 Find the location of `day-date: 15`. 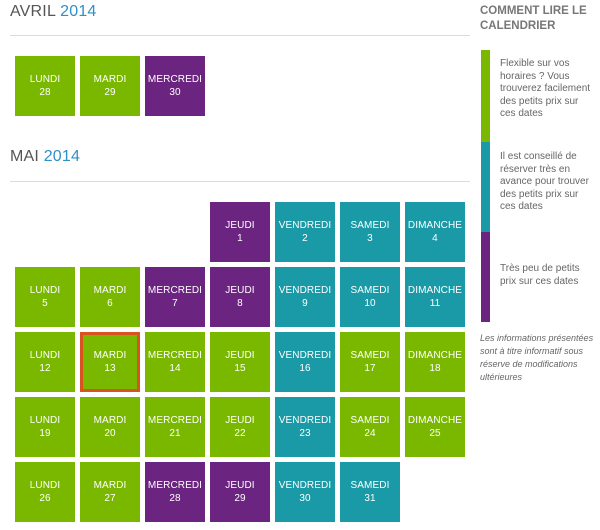

day-date: 15 is located at coordinates (240, 368).